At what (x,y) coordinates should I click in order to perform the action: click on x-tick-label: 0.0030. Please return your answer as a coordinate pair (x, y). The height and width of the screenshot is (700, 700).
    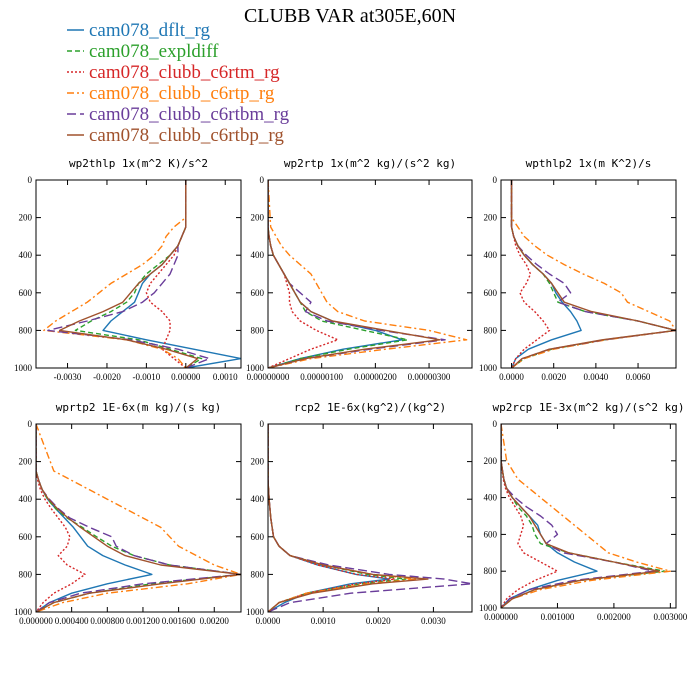
    Looking at the image, I should click on (433, 621).